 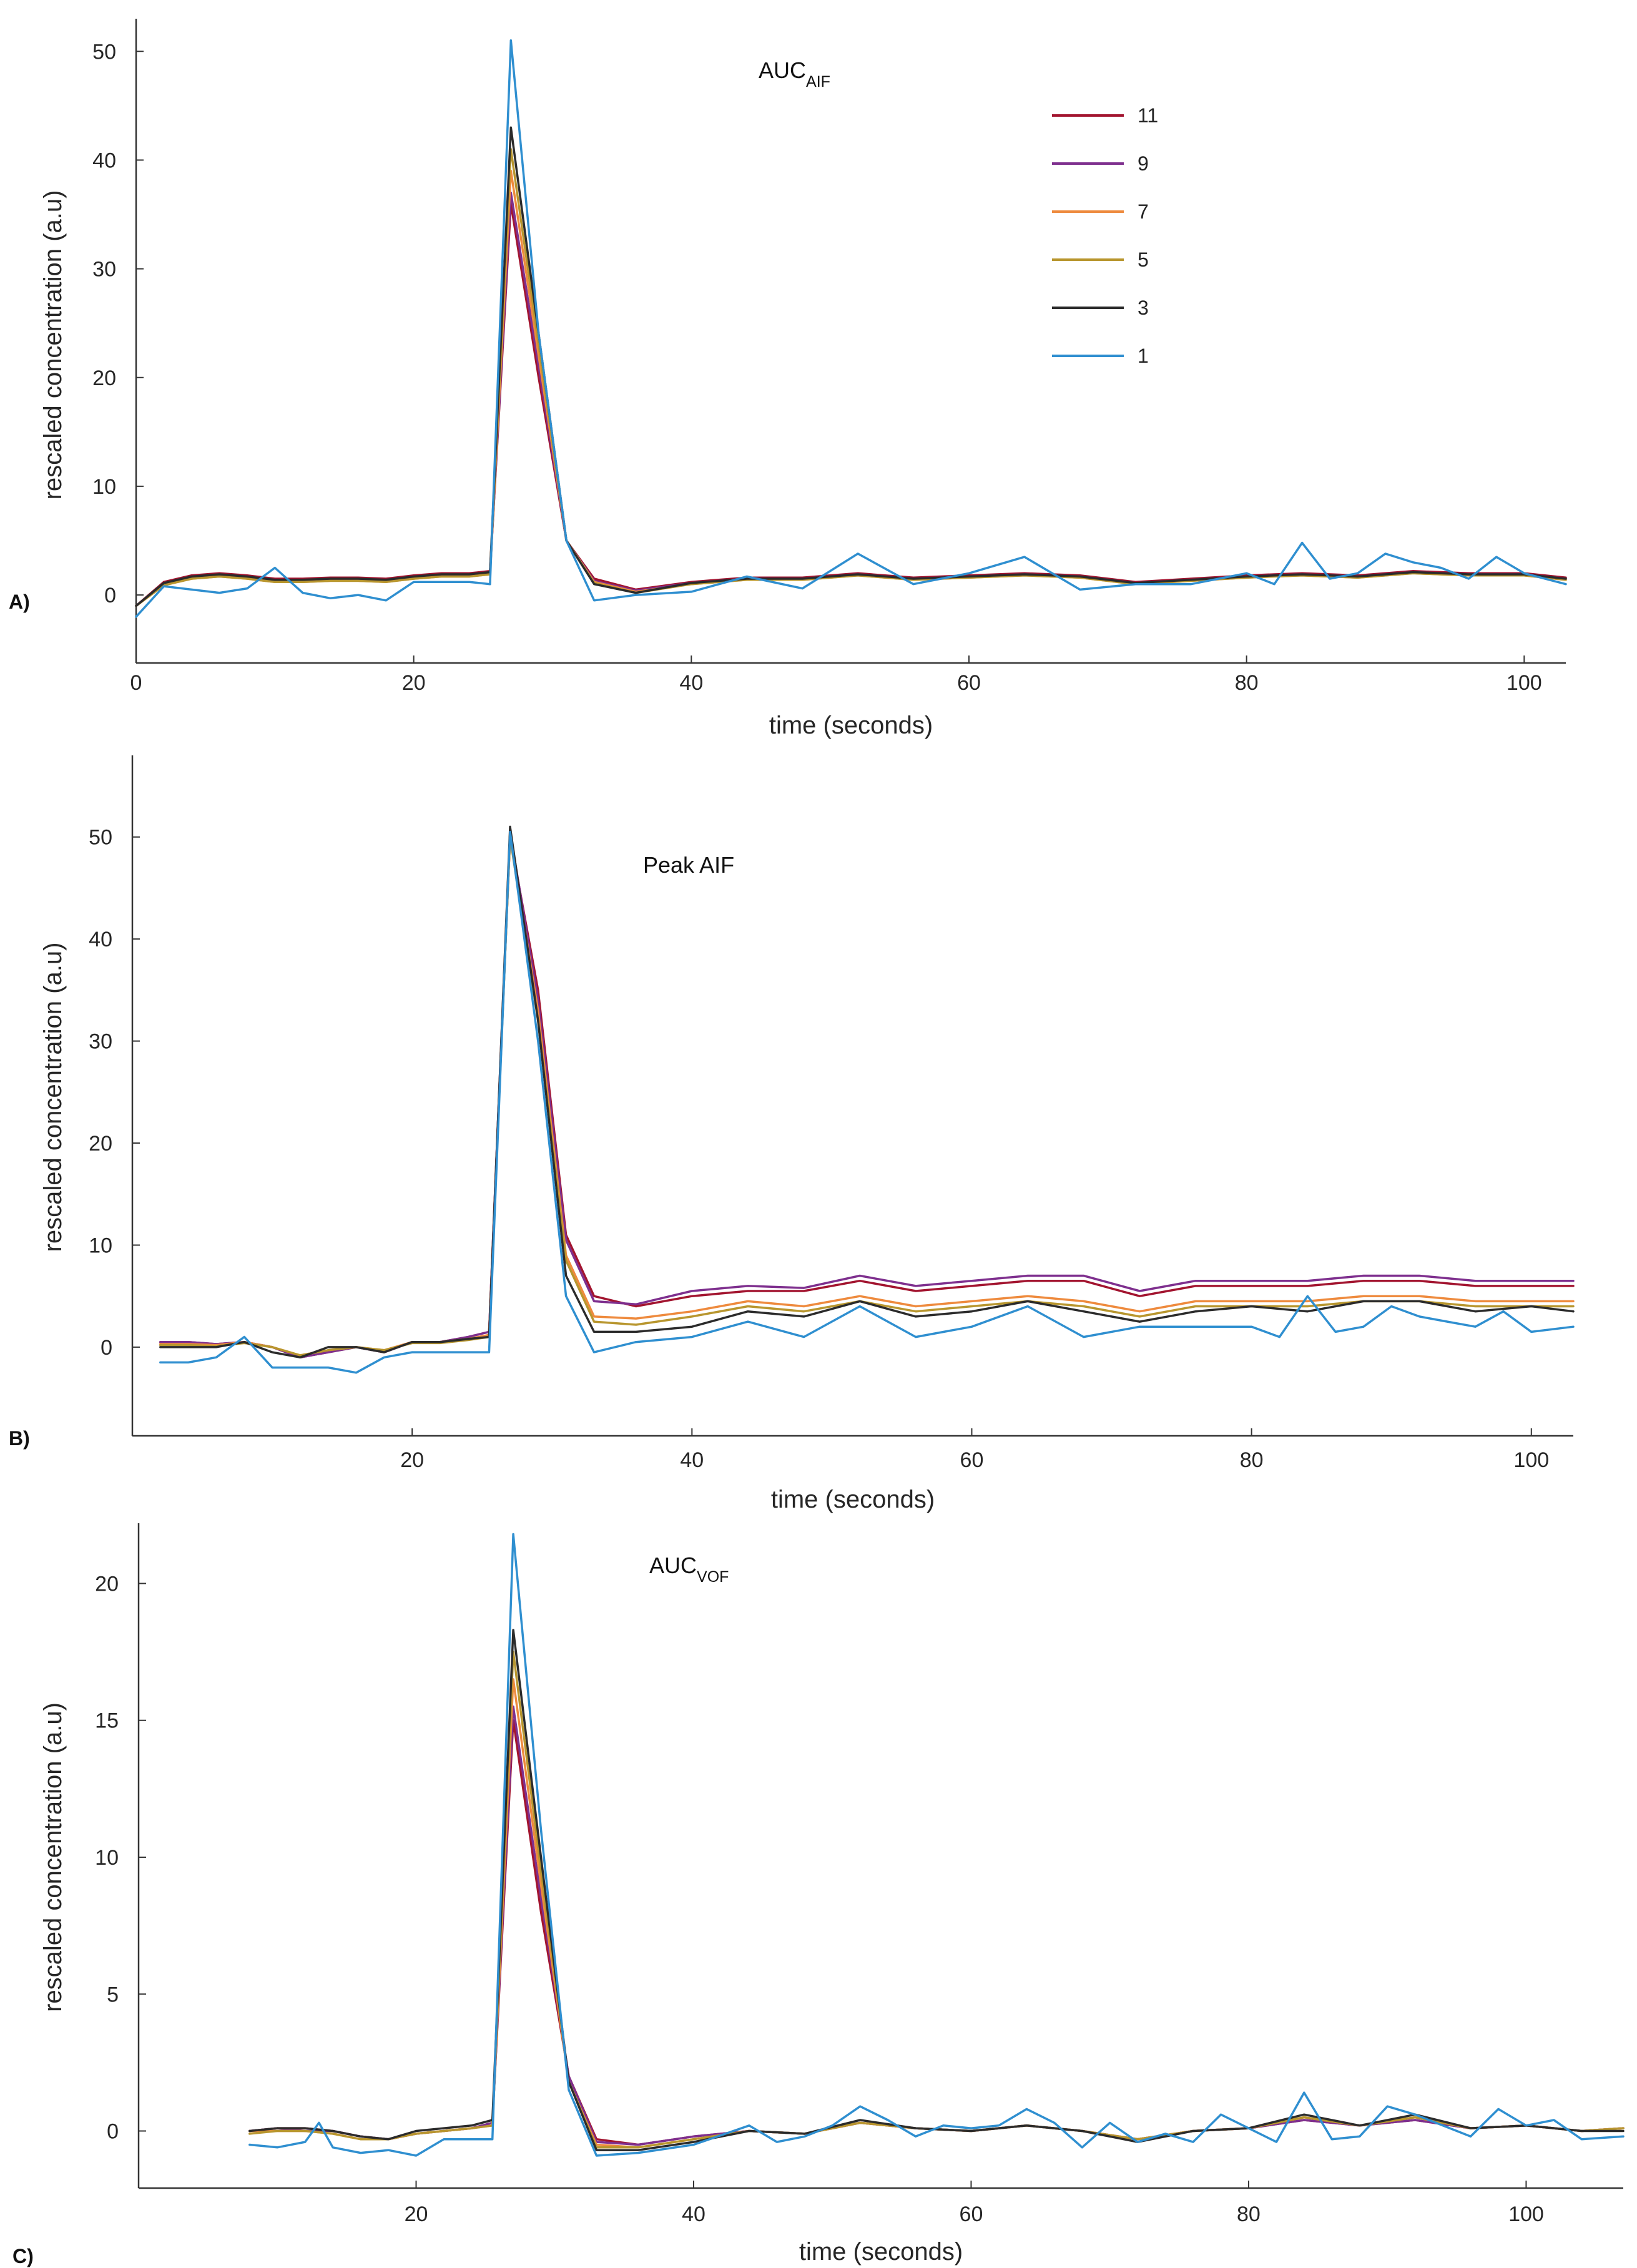 I want to click on x-tick-label: 0, so click(x=136, y=683).